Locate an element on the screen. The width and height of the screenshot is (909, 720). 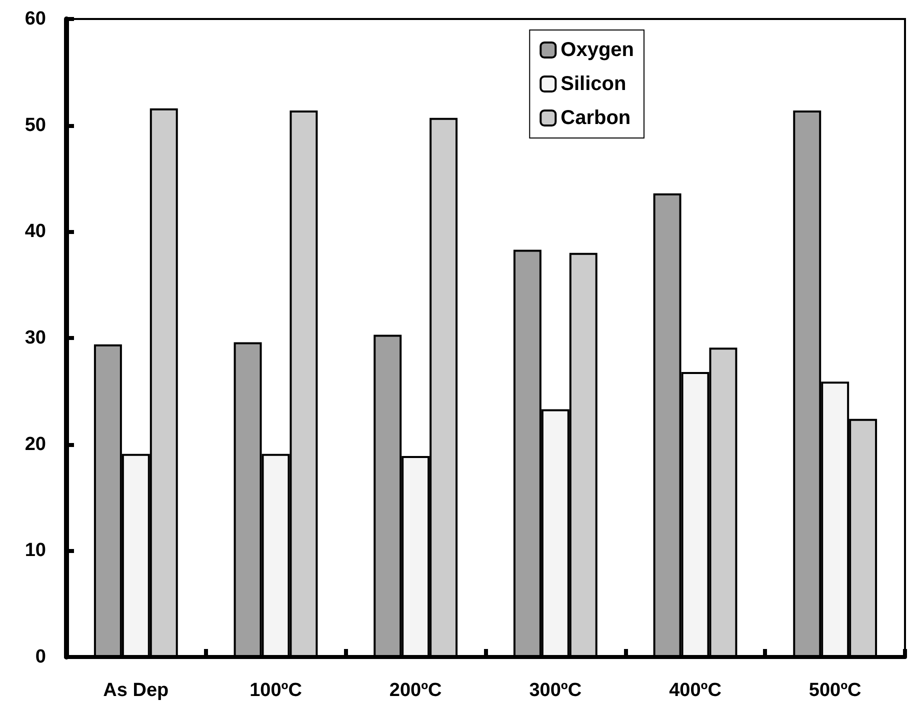
x-tick-label: 500ºC is located at coordinates (835, 690).